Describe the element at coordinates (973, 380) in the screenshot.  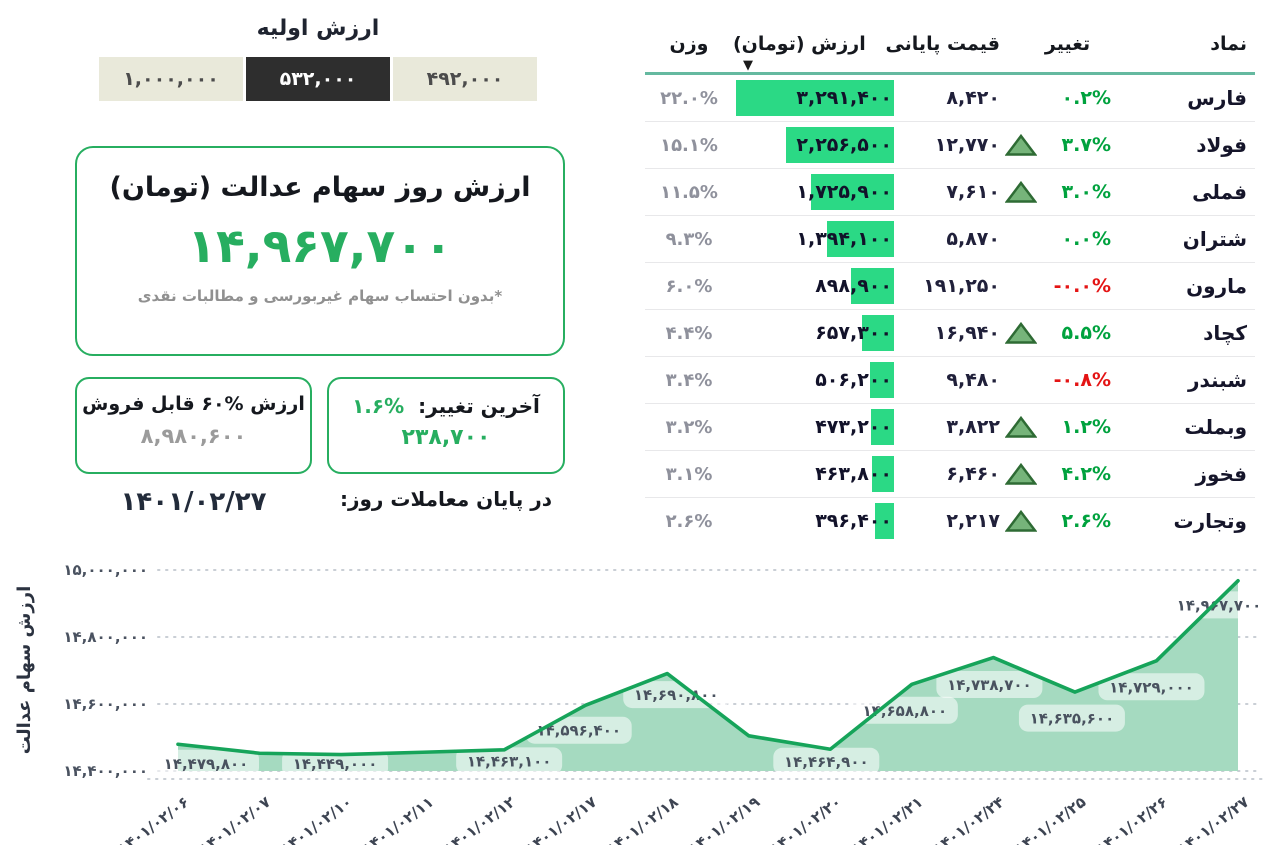
I see `stock-close-price: ۹,۴۸۰` at that location.